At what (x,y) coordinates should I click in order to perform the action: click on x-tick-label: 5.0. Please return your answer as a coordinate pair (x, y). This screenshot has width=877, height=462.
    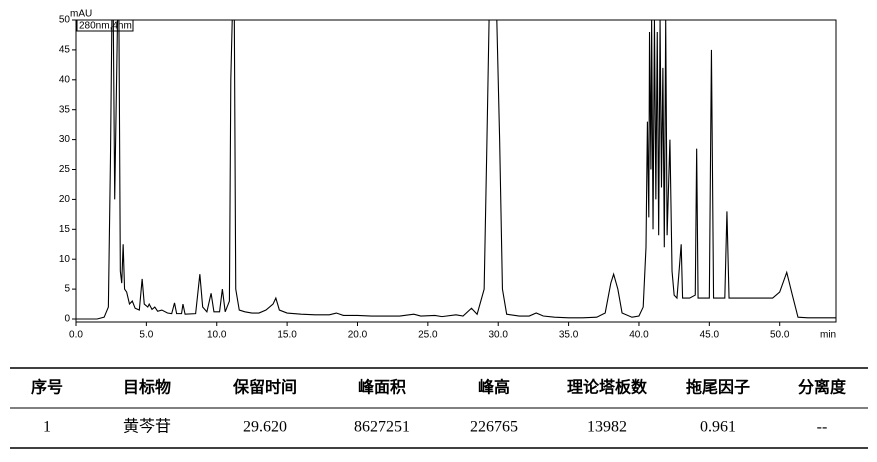
    Looking at the image, I should click on (146, 335).